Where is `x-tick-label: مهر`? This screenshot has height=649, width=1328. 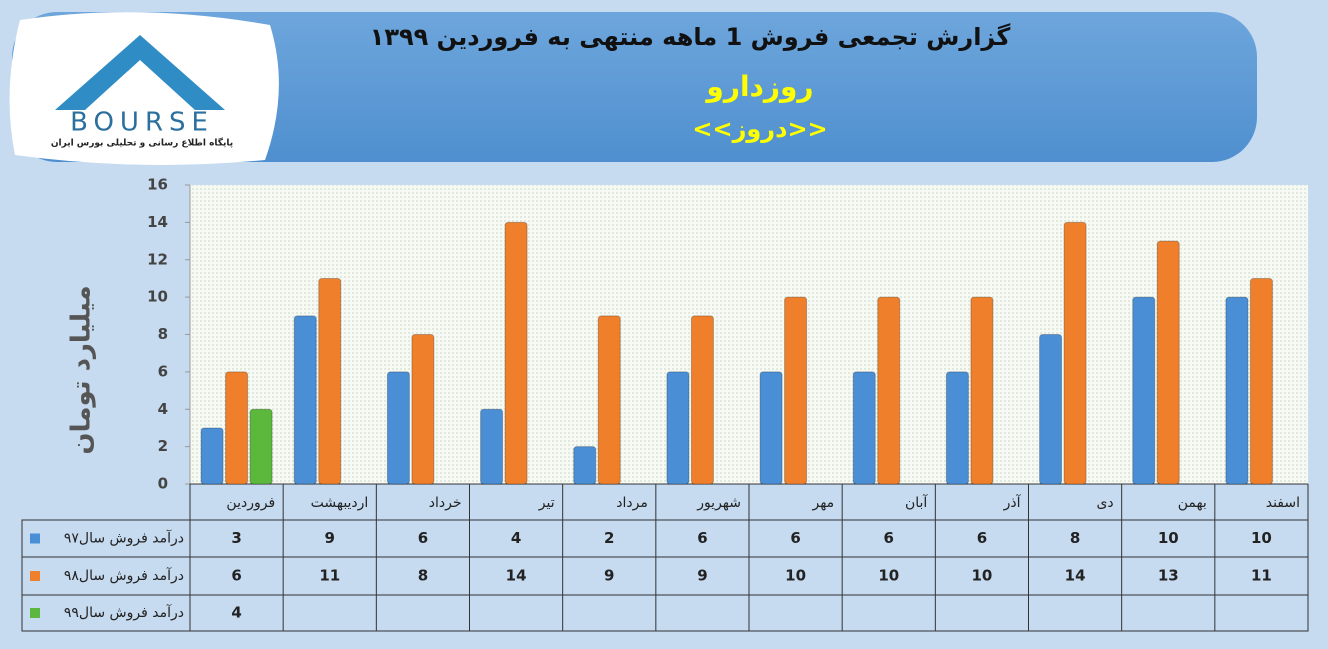 x-tick-label: مهر is located at coordinates (822, 503).